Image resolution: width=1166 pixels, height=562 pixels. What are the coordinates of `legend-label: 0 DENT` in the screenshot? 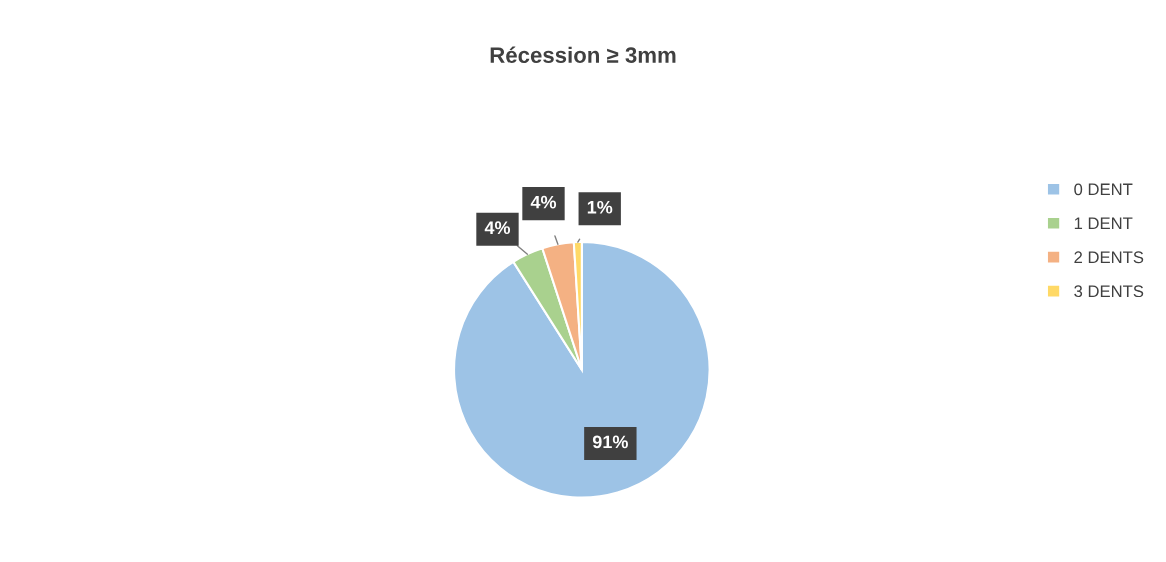 It's located at (1103, 189).